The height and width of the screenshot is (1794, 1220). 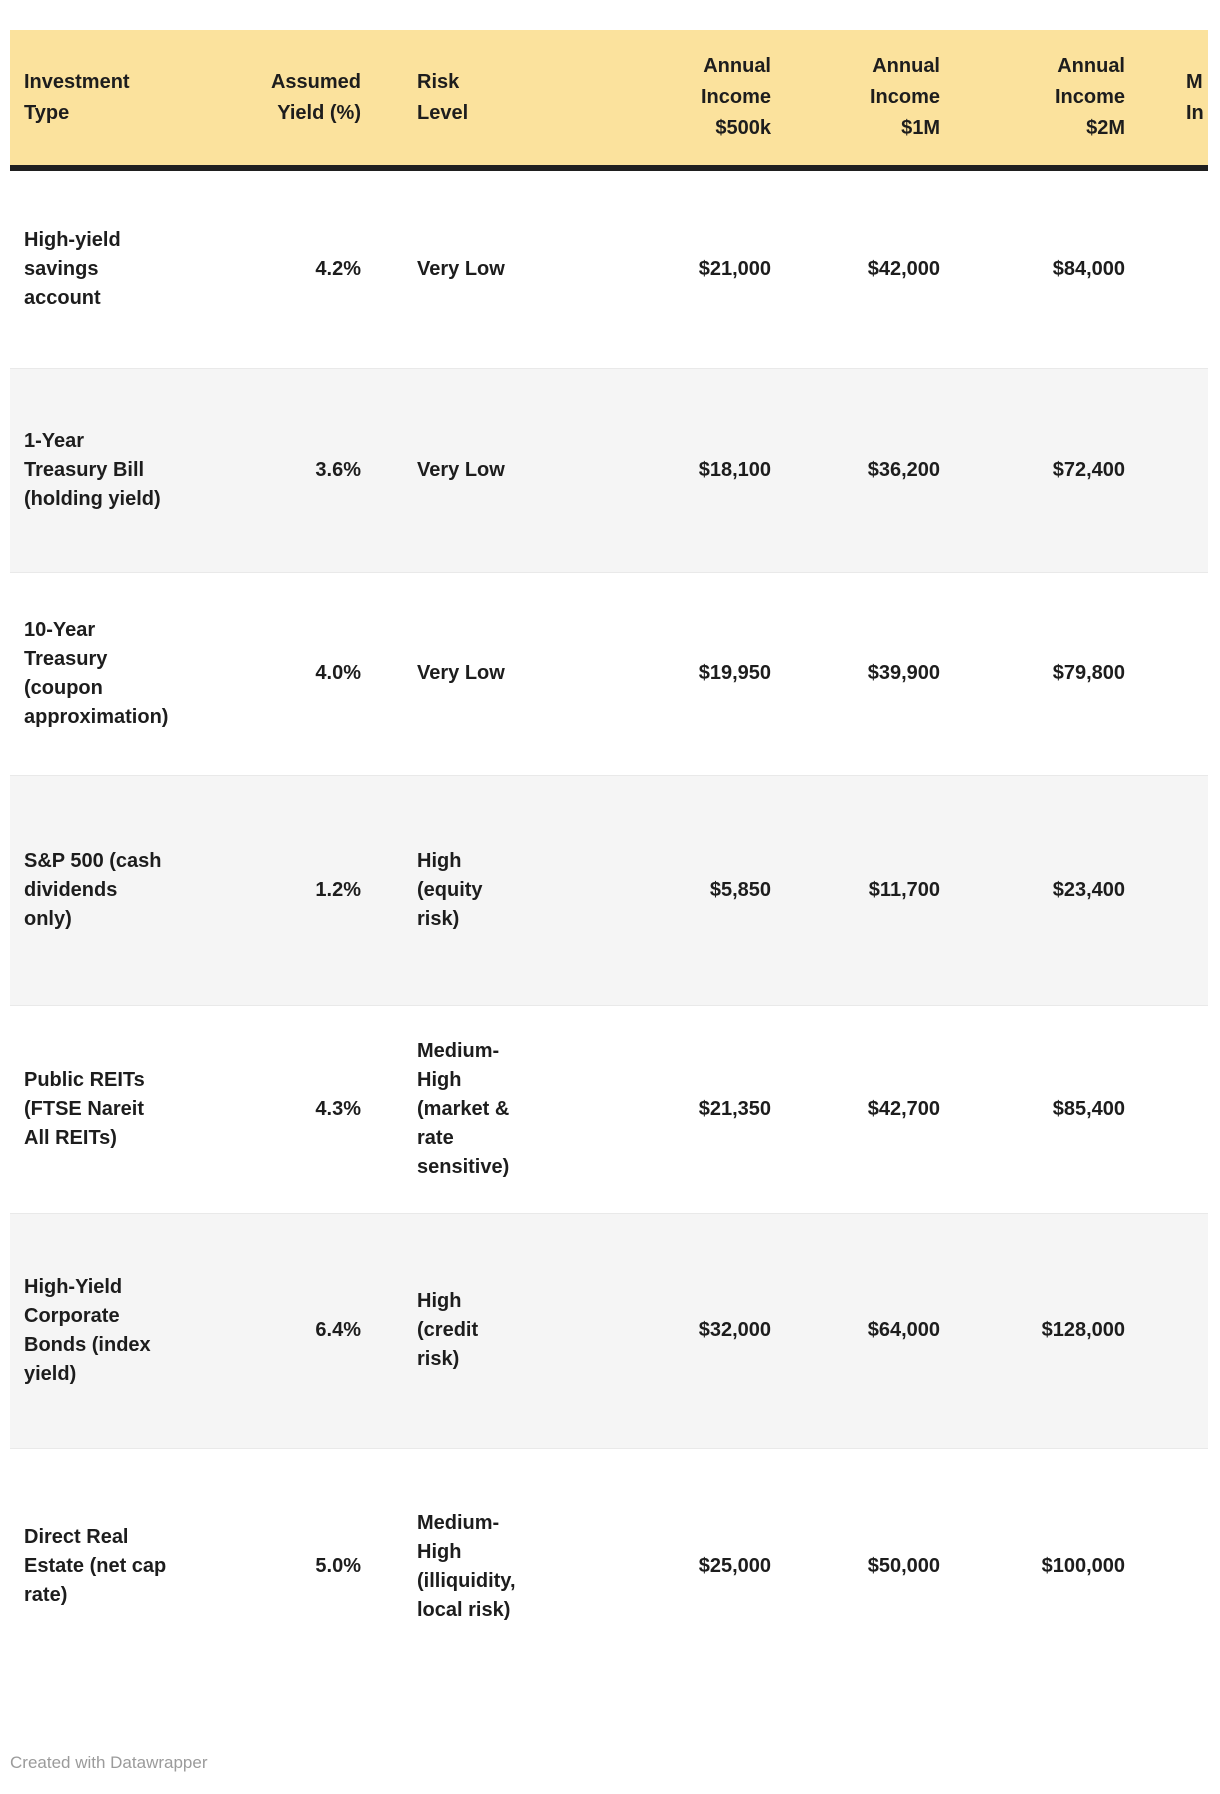 What do you see at coordinates (1088, 1108) in the screenshot?
I see `cell-income-2m: $85,400` at bounding box center [1088, 1108].